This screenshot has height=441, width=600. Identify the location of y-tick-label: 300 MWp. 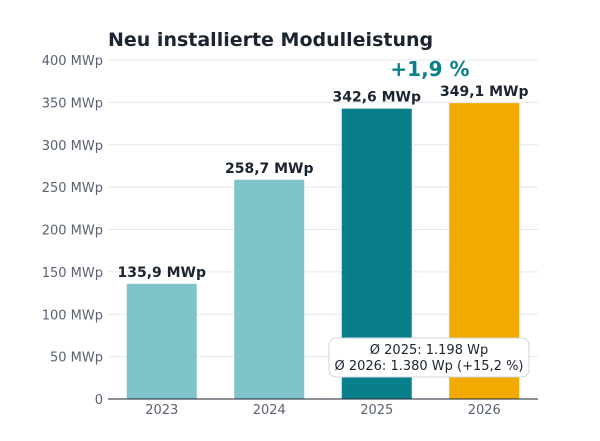
(72, 146).